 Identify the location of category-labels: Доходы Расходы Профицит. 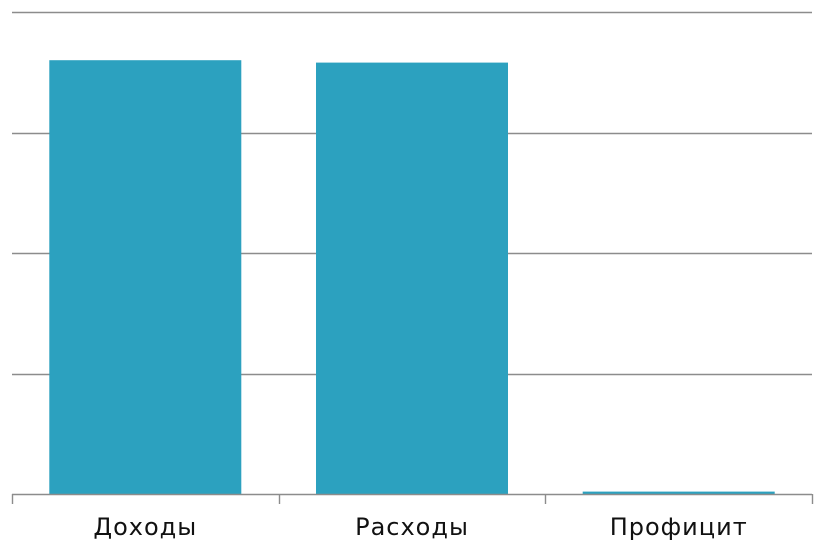
(420, 527).